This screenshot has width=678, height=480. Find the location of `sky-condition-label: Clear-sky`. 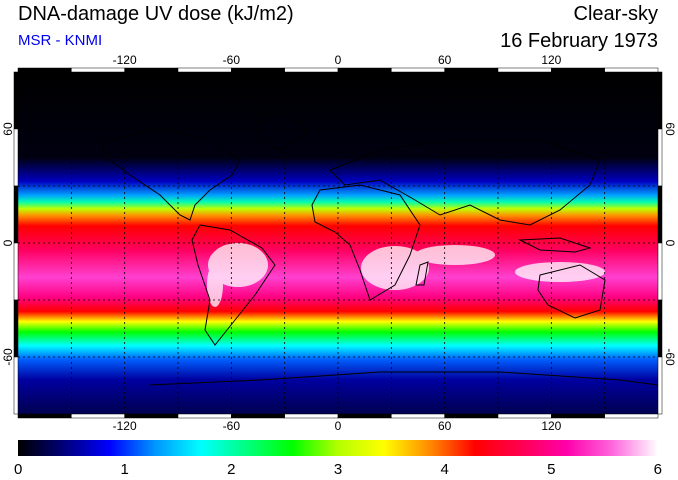

sky-condition-label: Clear-sky is located at coordinates (615, 14).